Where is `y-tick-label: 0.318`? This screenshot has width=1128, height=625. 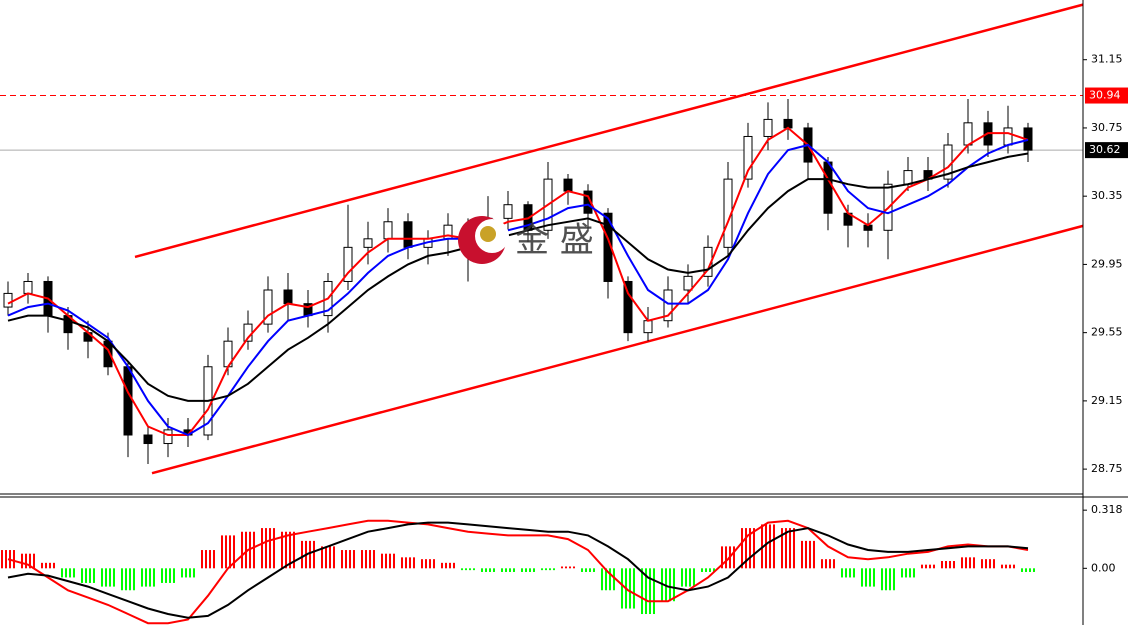 y-tick-label: 0.318 is located at coordinates (1107, 509).